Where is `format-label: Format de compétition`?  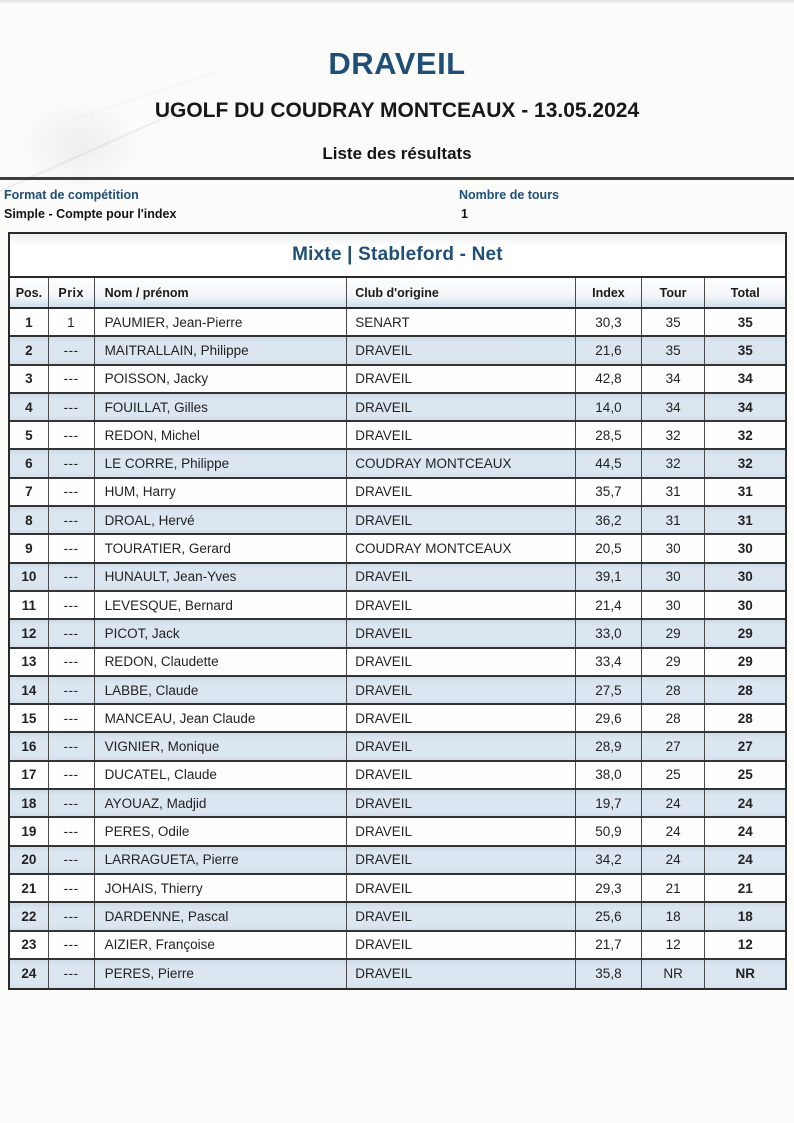
format-label: Format de compétition is located at coordinates (71, 195).